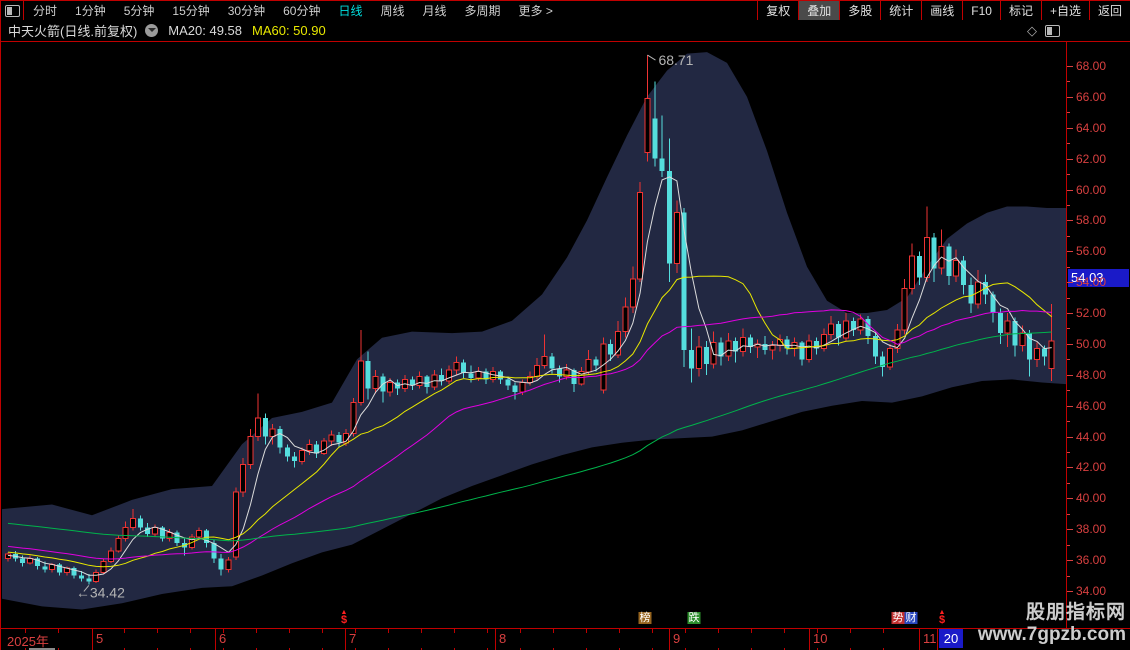 The height and width of the screenshot is (650, 1130). What do you see at coordinates (677, 638) in the screenshot?
I see `month-label-9: 9` at bounding box center [677, 638].